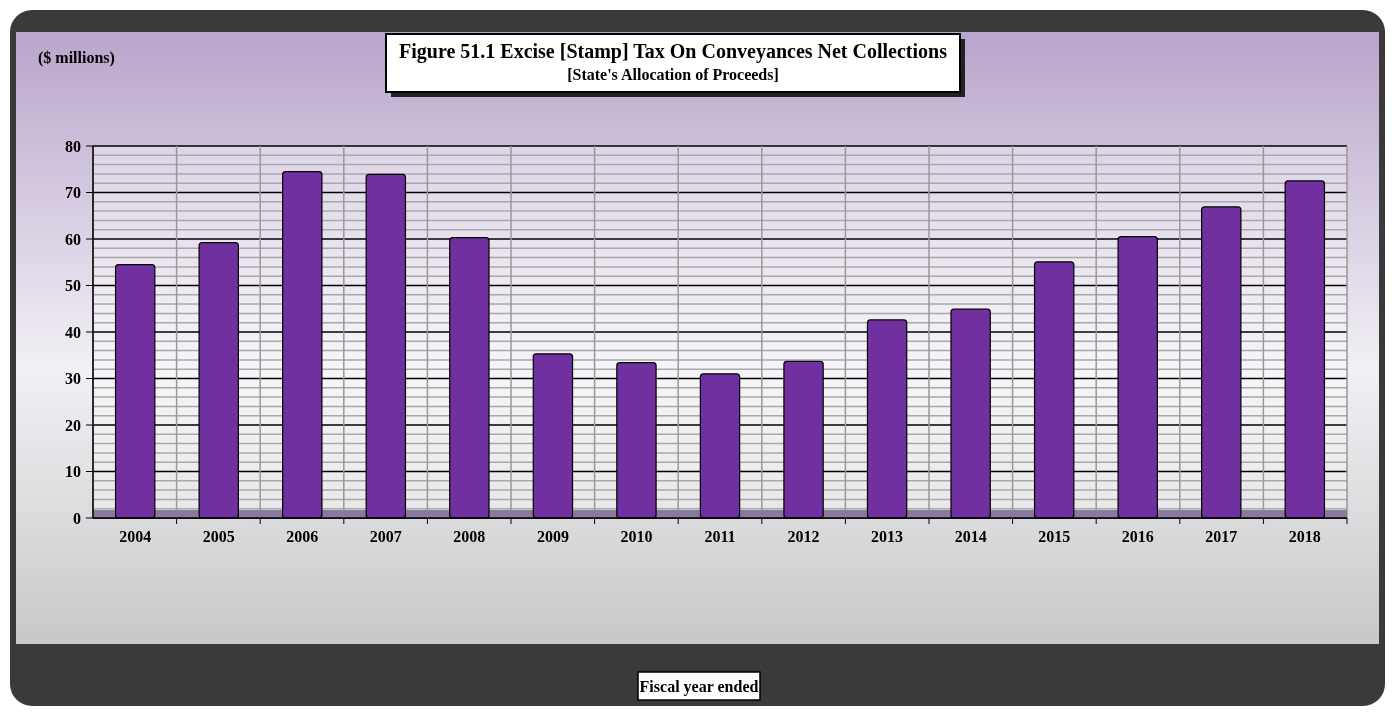  I want to click on chart-title: Figure 51.1 Excise [Stamp] Tax On Conveyances Net Collections, so click(673, 51).